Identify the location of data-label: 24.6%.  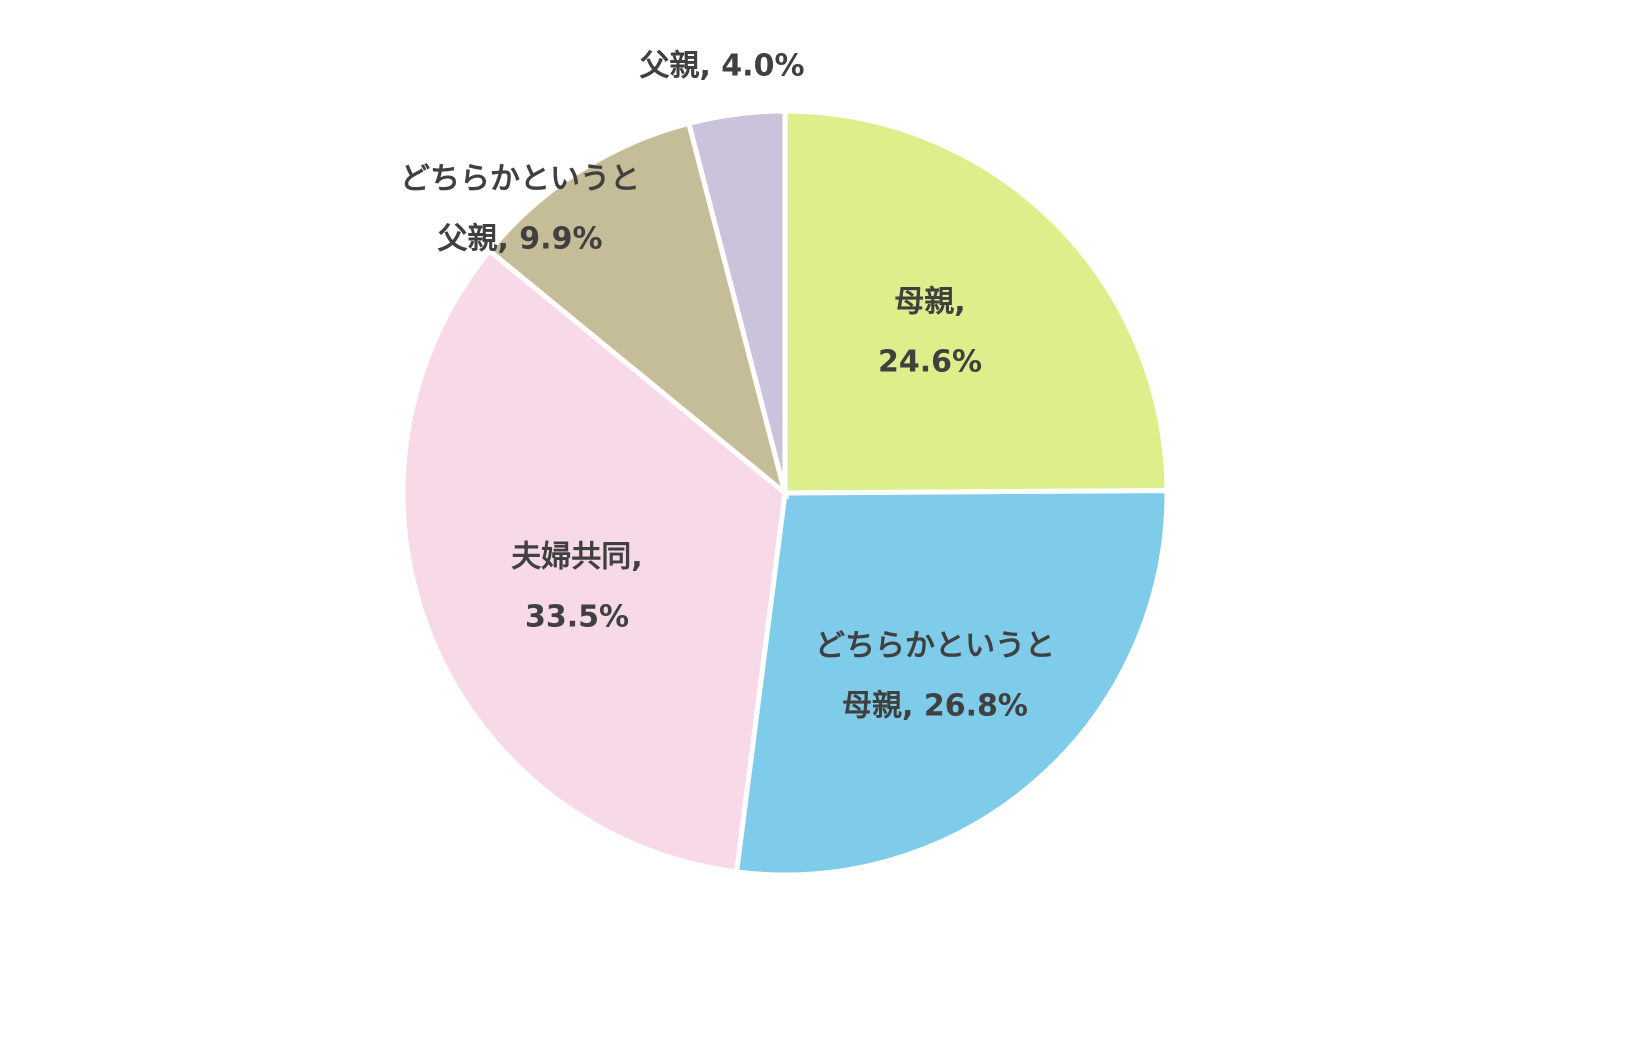
(930, 362).